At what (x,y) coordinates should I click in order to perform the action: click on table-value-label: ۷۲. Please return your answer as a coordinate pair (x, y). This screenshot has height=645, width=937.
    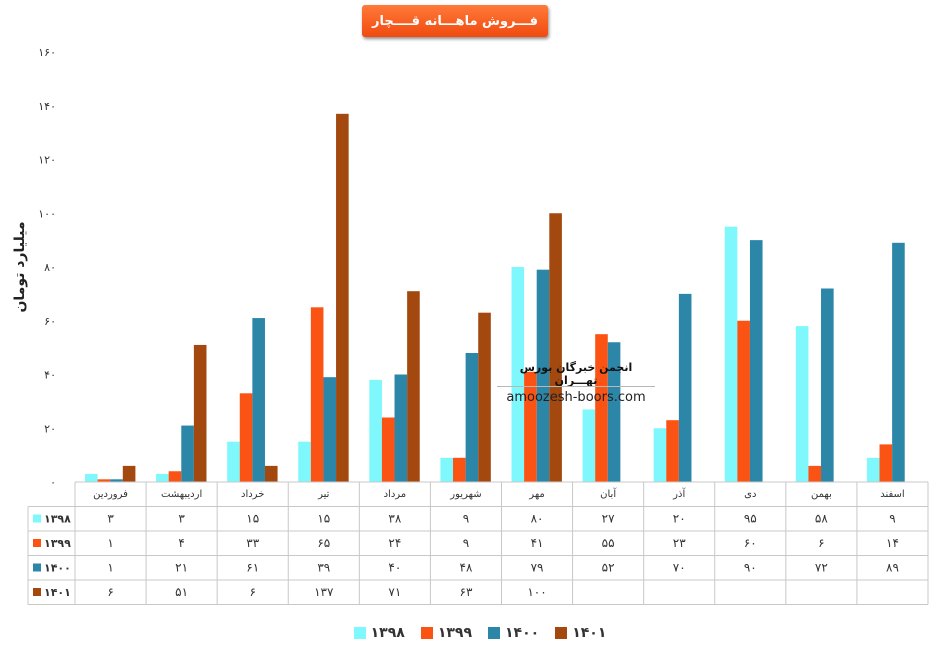
    Looking at the image, I should click on (821, 568).